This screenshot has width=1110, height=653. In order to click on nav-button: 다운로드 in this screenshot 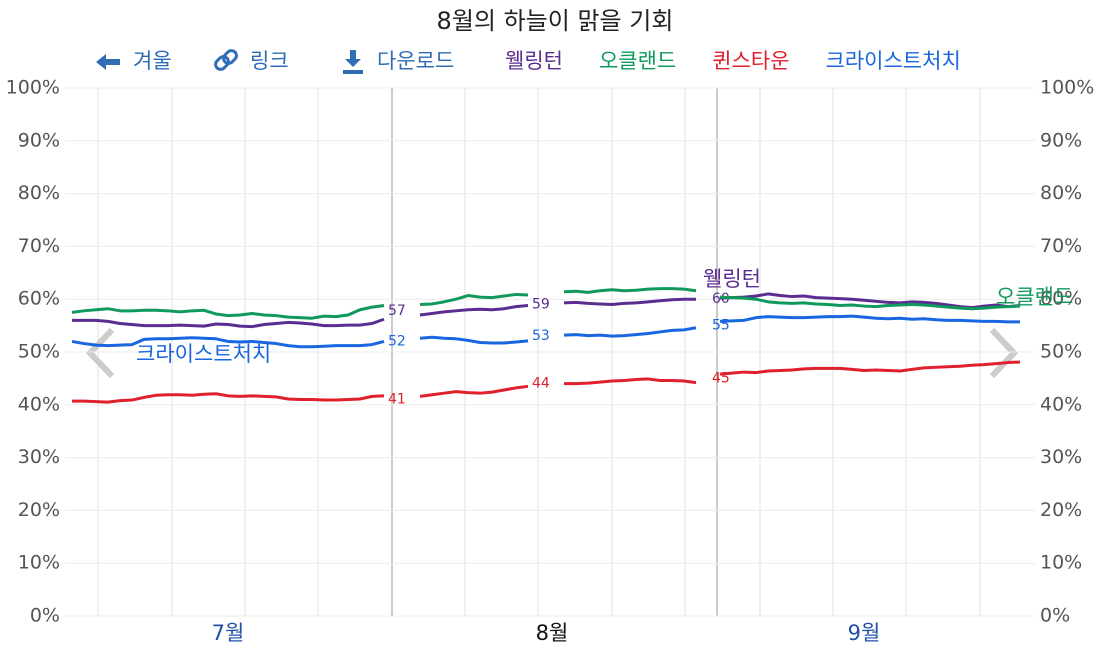, I will do `click(415, 61)`.